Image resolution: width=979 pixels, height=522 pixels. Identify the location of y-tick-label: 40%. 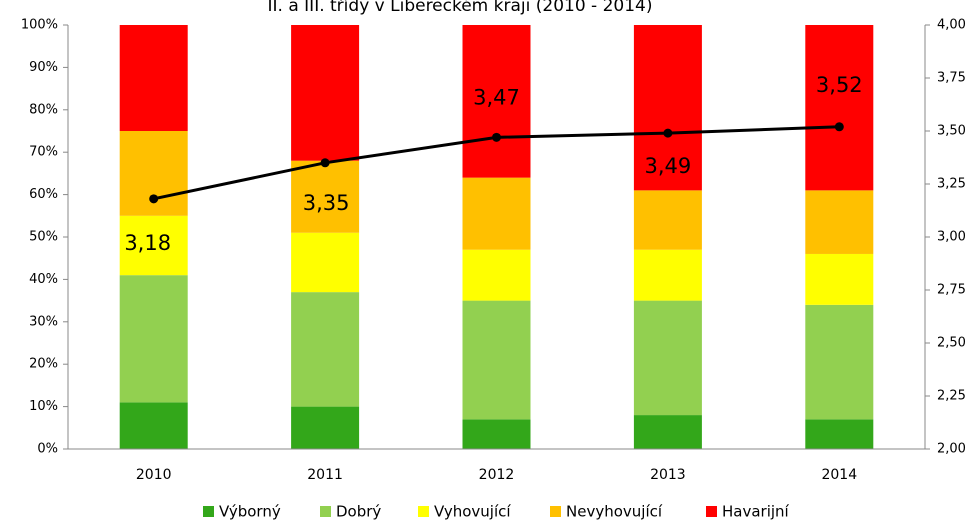
(43, 279).